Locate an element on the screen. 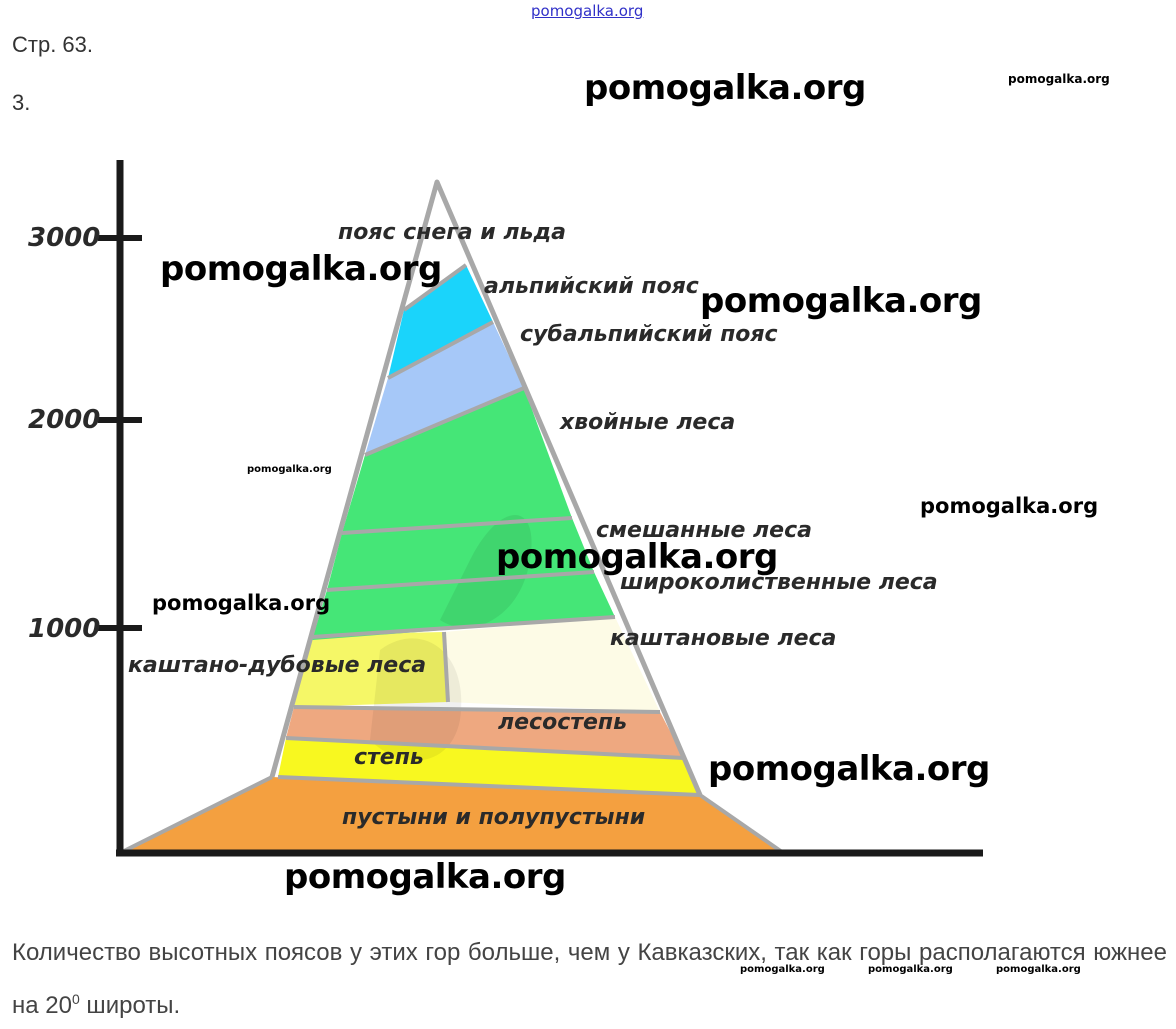  zone-fill-broadleaf is located at coordinates (463, 606).